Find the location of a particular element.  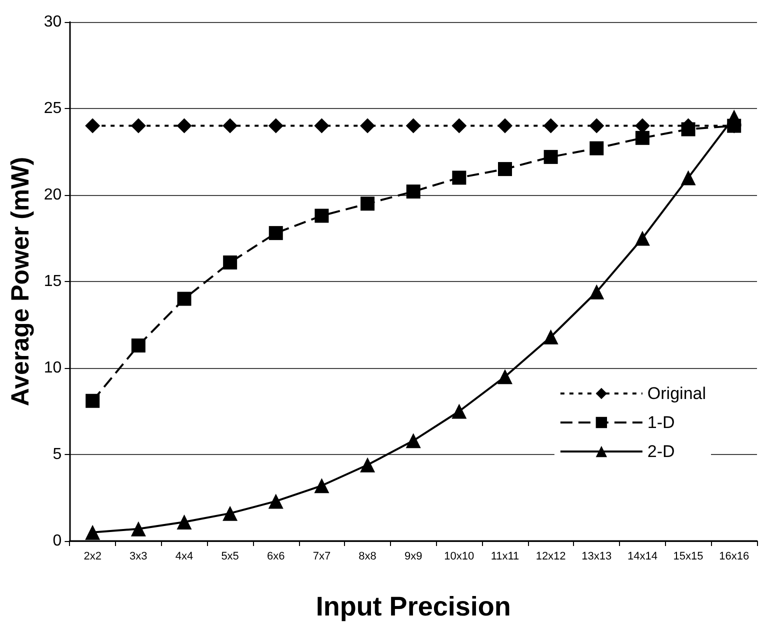

x-tick-label: 8x8 is located at coordinates (367, 556).